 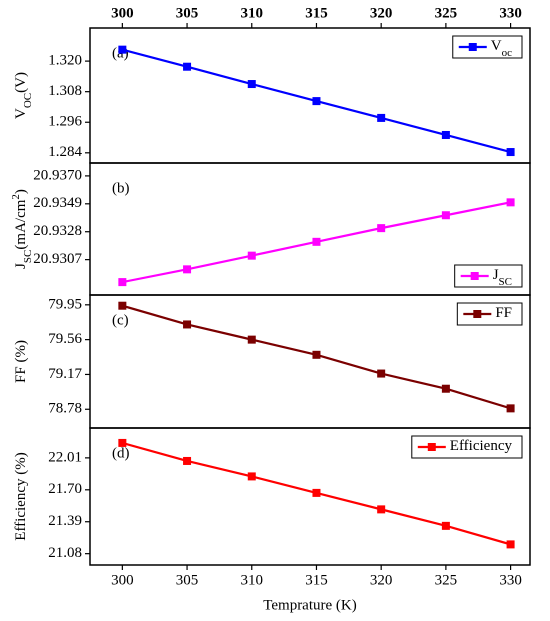 What do you see at coordinates (65, 489) in the screenshot?
I see `y-tick-label: 21.70` at bounding box center [65, 489].